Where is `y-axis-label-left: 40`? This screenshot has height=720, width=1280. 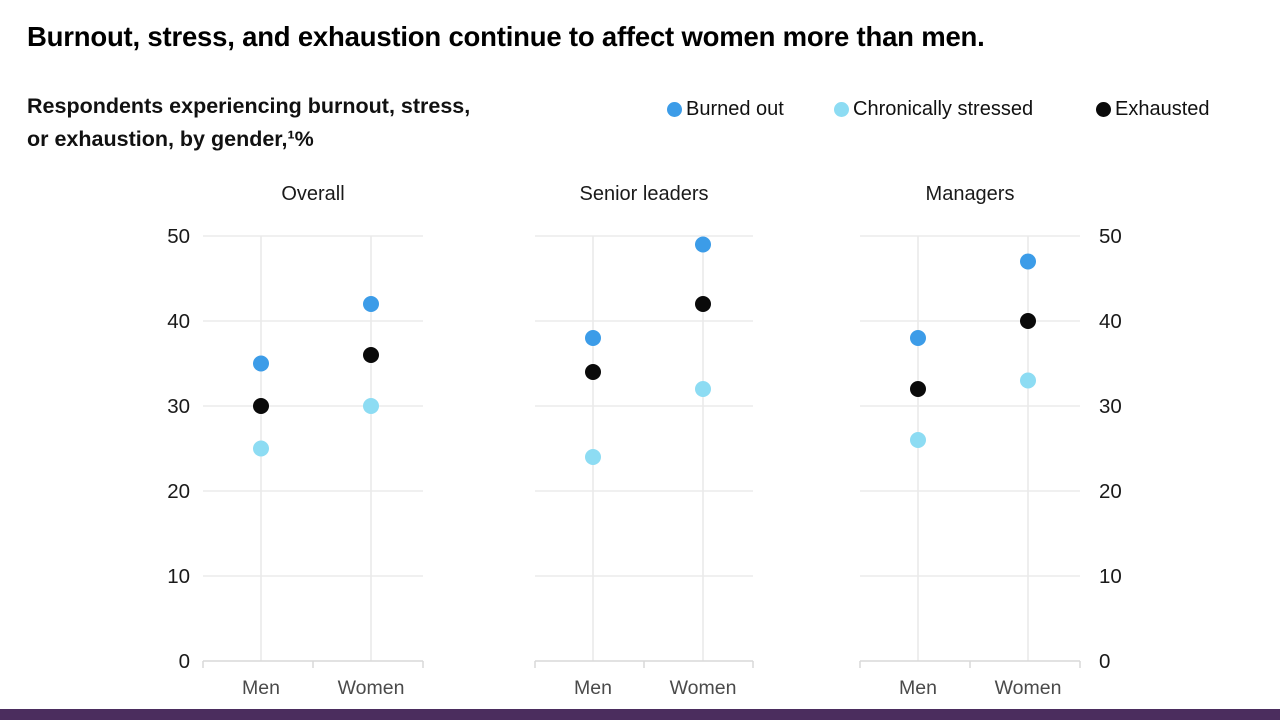 y-axis-label-left: 40 is located at coordinates (178, 321).